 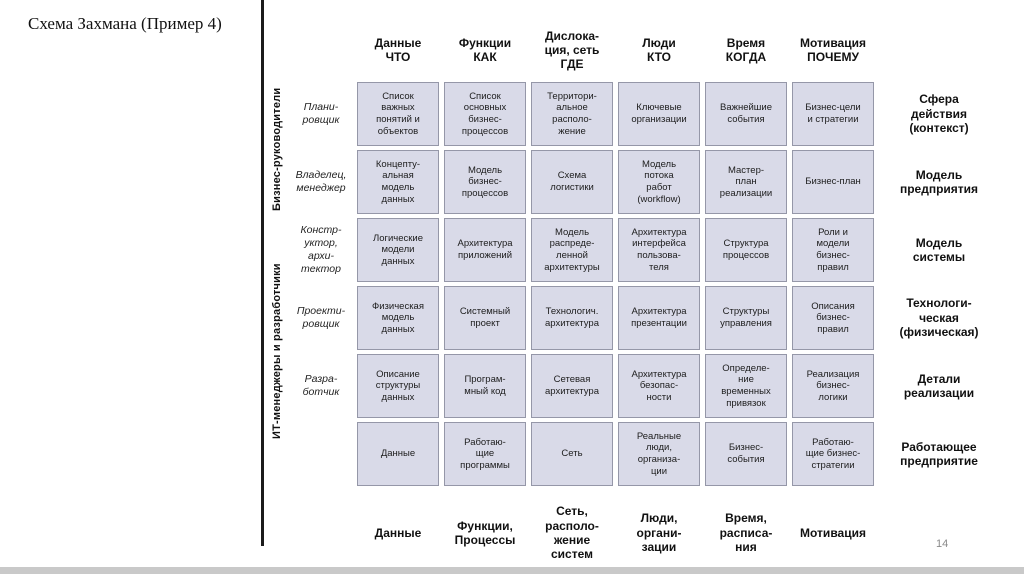 What do you see at coordinates (942, 544) in the screenshot?
I see `page-number: 14` at bounding box center [942, 544].